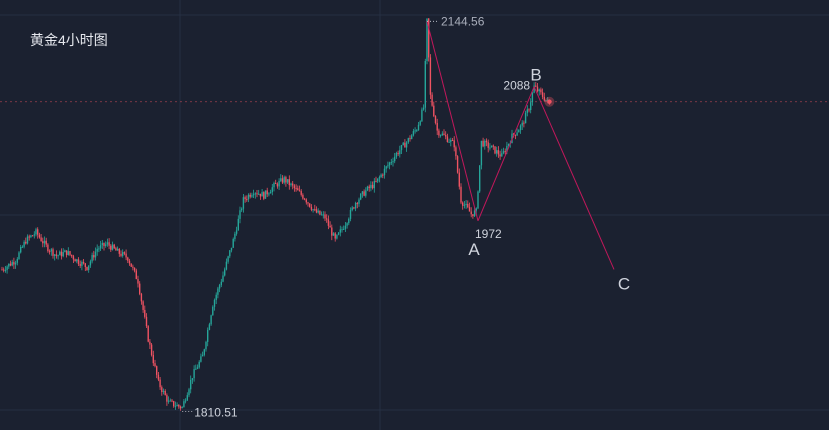  I want to click on wave-label-a: A, so click(474, 249).